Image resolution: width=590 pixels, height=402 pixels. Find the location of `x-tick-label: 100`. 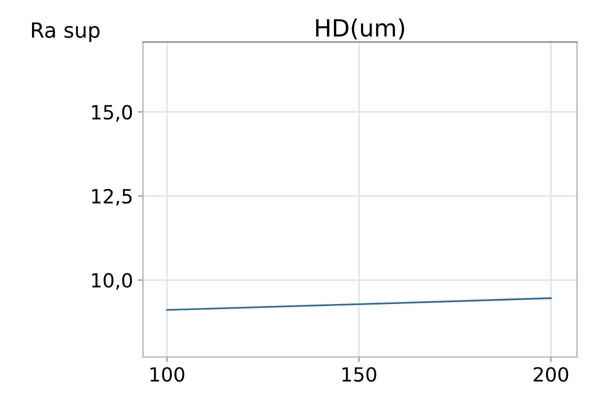

x-tick-label: 100 is located at coordinates (167, 374).